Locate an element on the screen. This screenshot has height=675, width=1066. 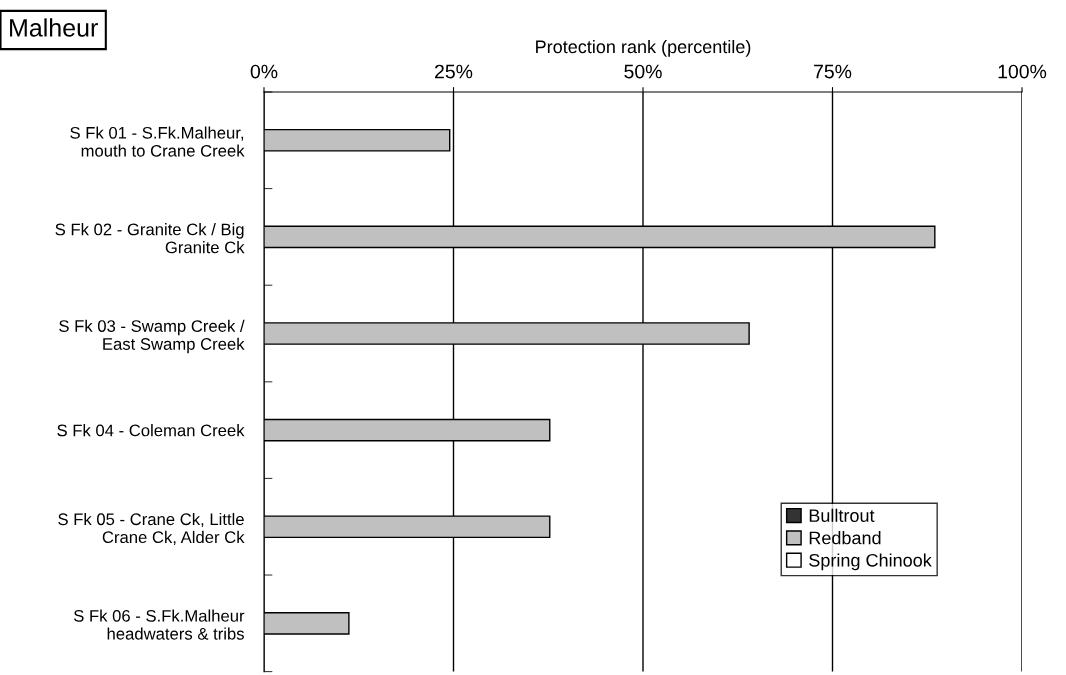
legend-label: Spring Chinook is located at coordinates (870, 562).